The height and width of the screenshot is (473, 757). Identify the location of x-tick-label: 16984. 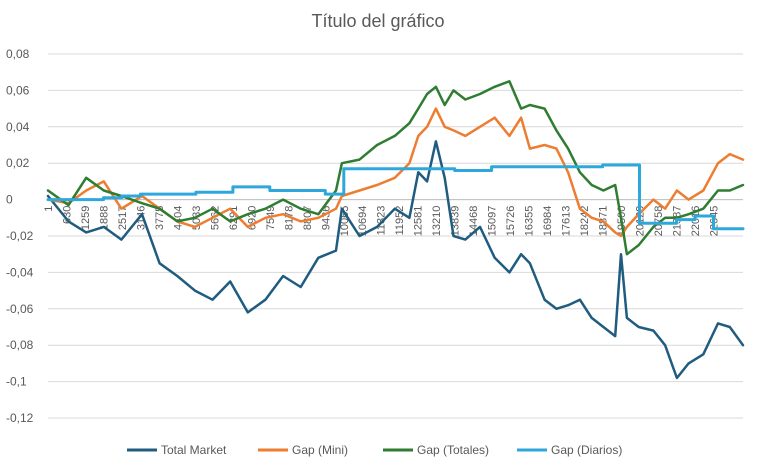
(548, 221).